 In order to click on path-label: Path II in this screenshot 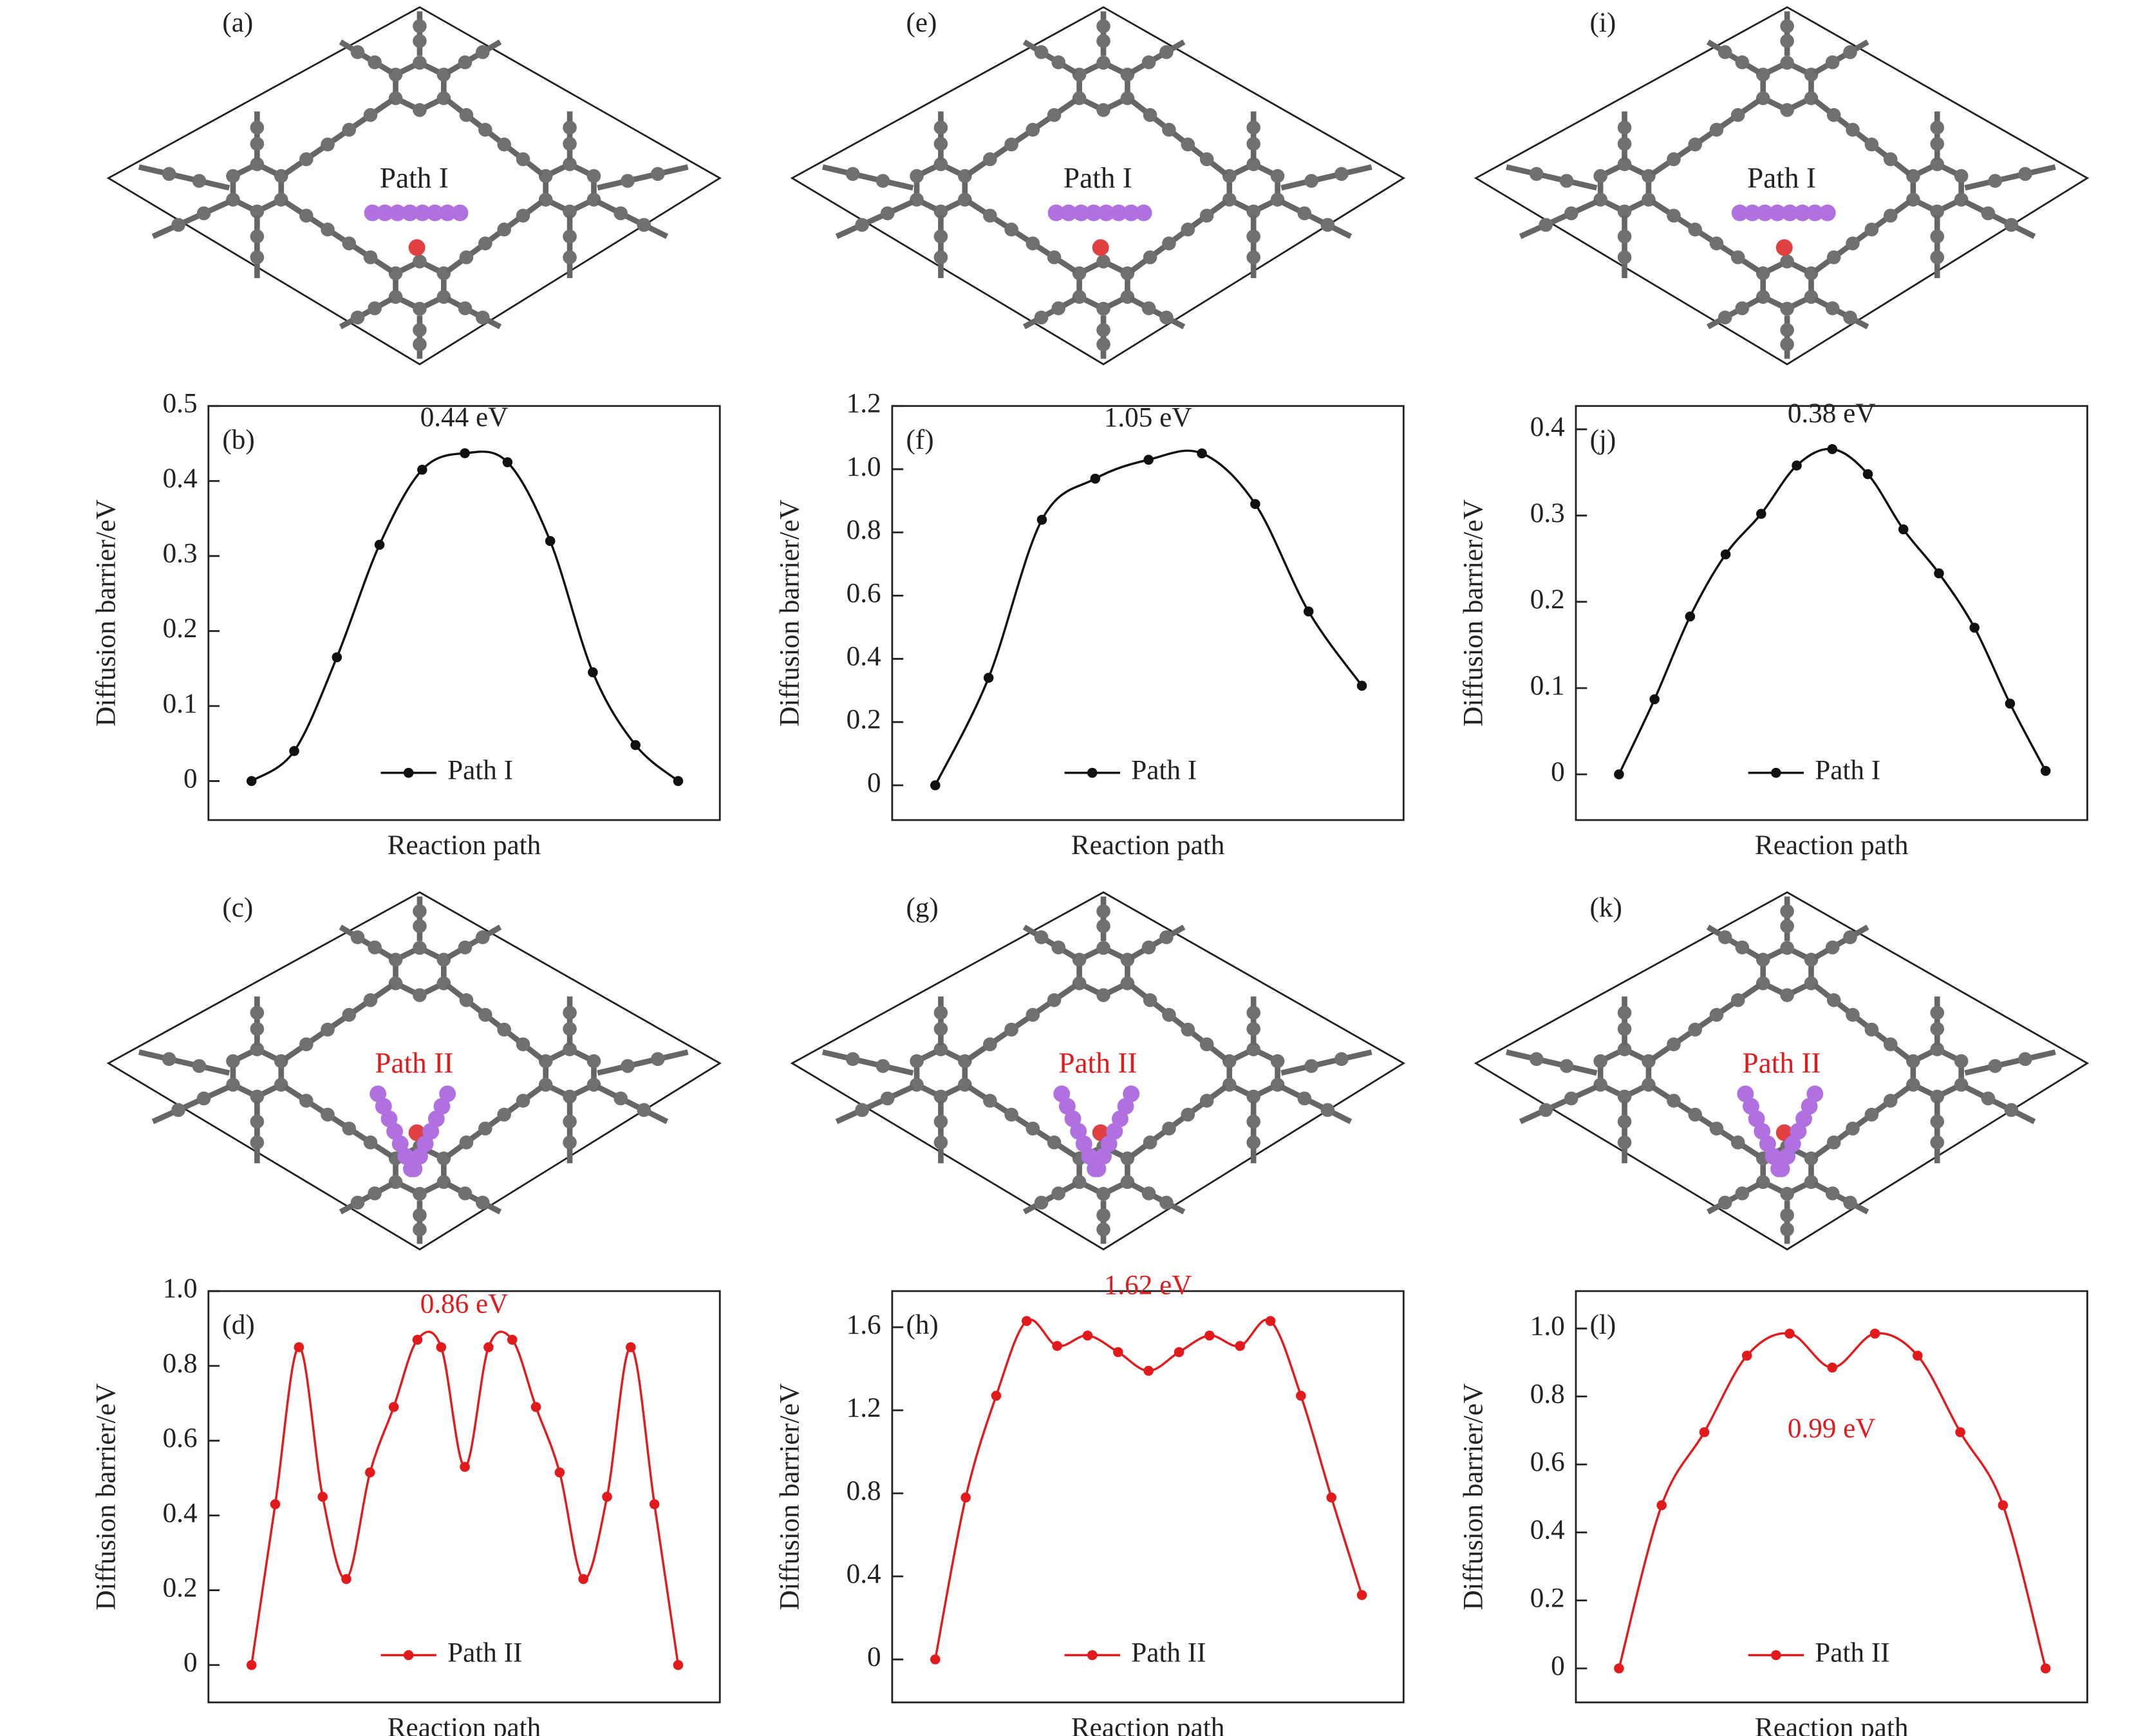, I will do `click(414, 1063)`.